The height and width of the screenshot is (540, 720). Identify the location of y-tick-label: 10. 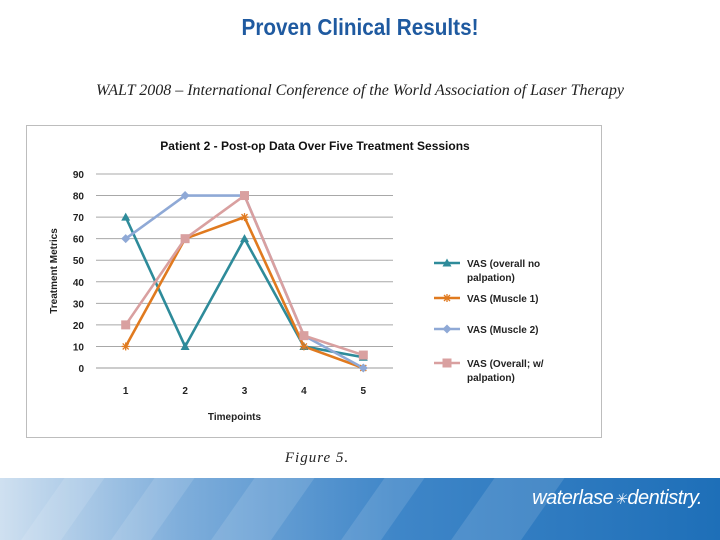
(79, 347).